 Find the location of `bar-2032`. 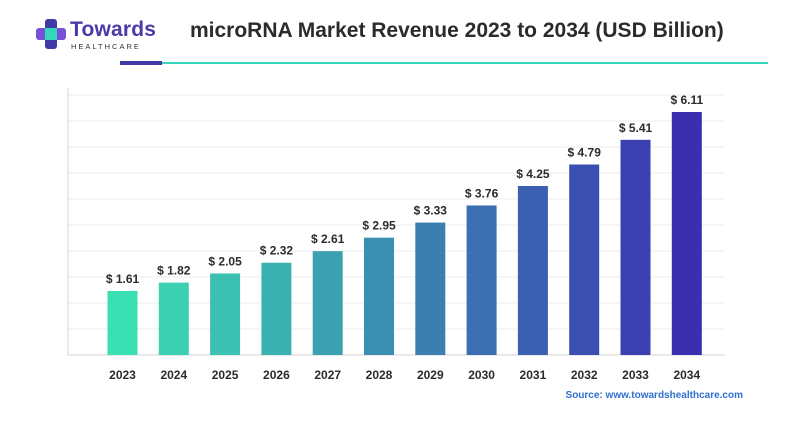

bar-2032 is located at coordinates (584, 259).